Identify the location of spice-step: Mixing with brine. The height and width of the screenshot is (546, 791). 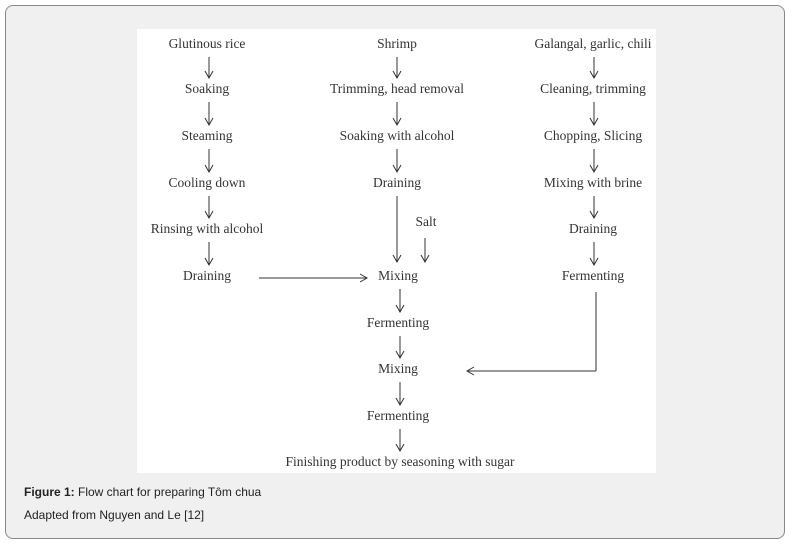
(593, 182).